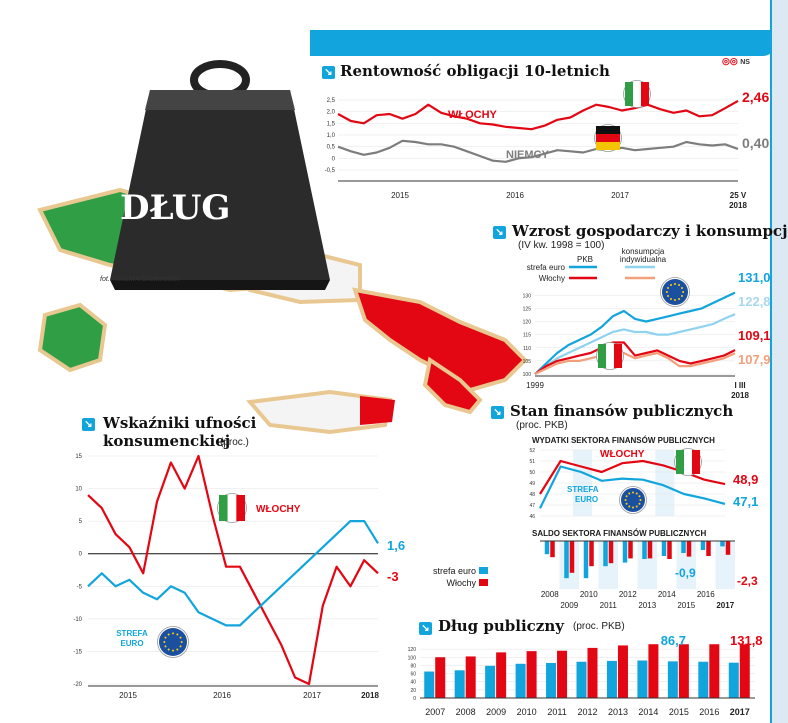 This screenshot has width=788, height=723. Describe the element at coordinates (635, 344) in the screenshot. I see `series-line-euro-cons` at that location.